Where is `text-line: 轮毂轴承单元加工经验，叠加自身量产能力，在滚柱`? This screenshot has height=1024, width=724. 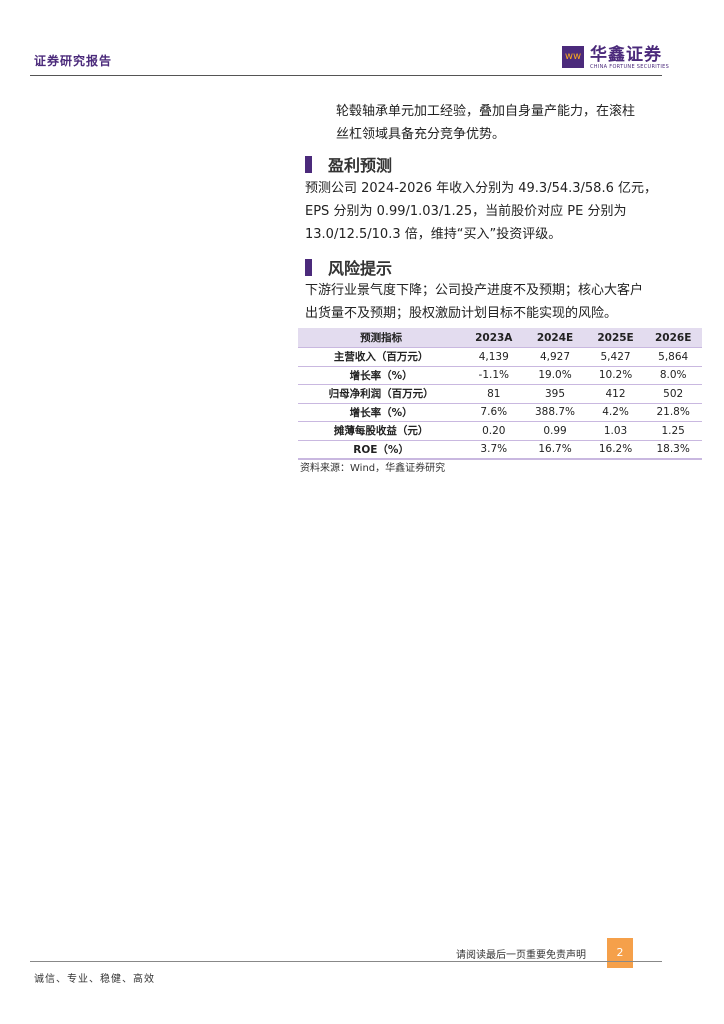 text-line: 轮毂轴承单元加工经验，叠加自身量产能力，在滚柱 is located at coordinates (486, 111).